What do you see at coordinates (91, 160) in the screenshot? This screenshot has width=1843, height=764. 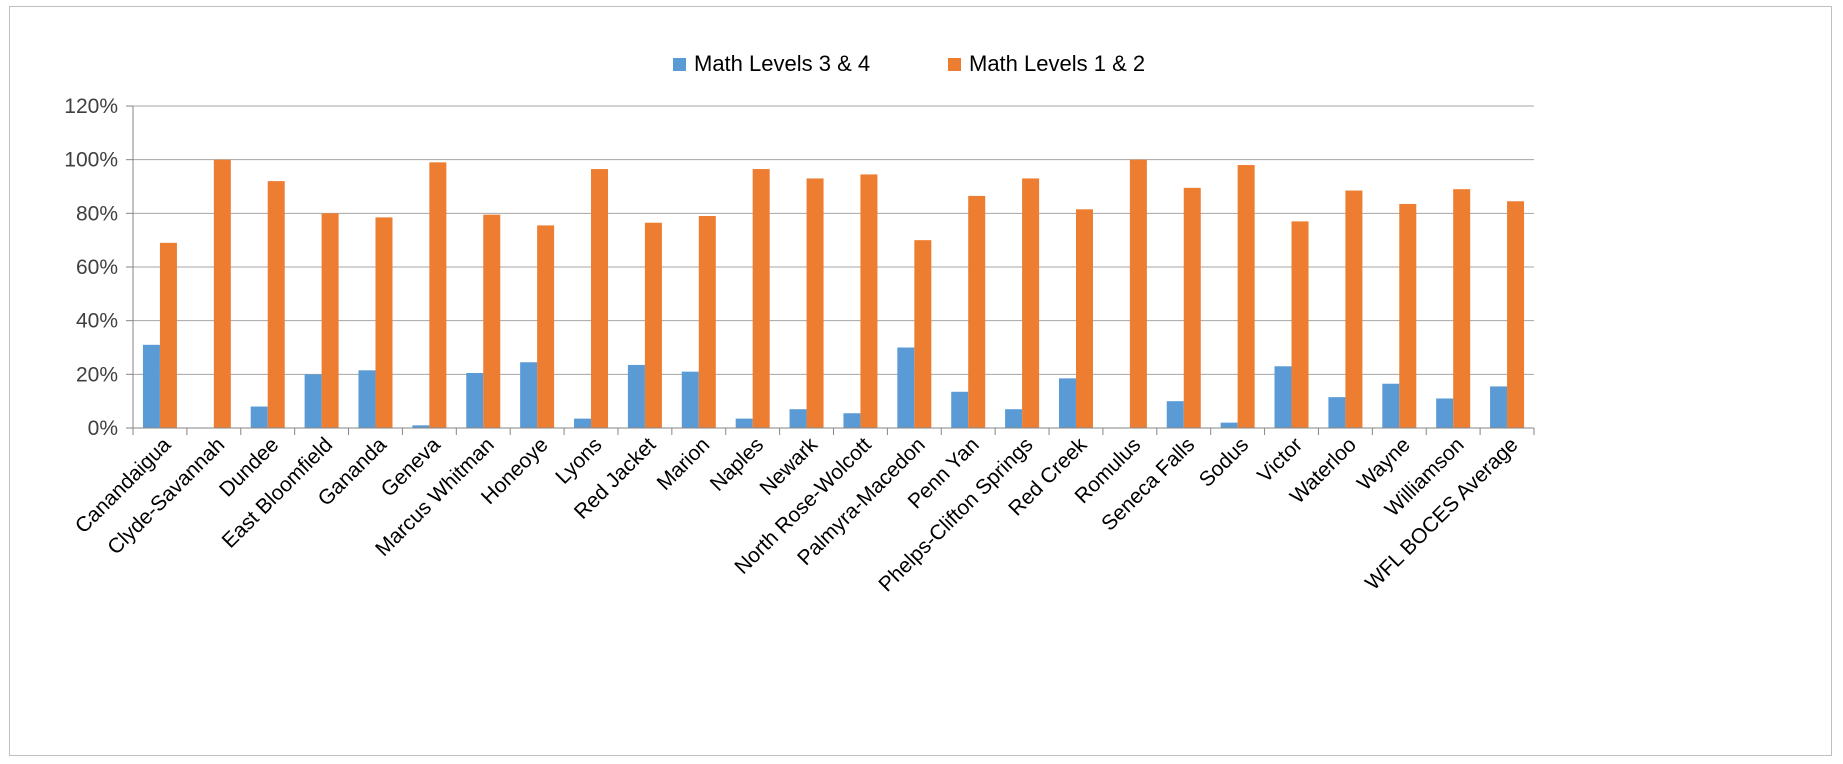 I see `y-tick-label: 100%` at bounding box center [91, 160].